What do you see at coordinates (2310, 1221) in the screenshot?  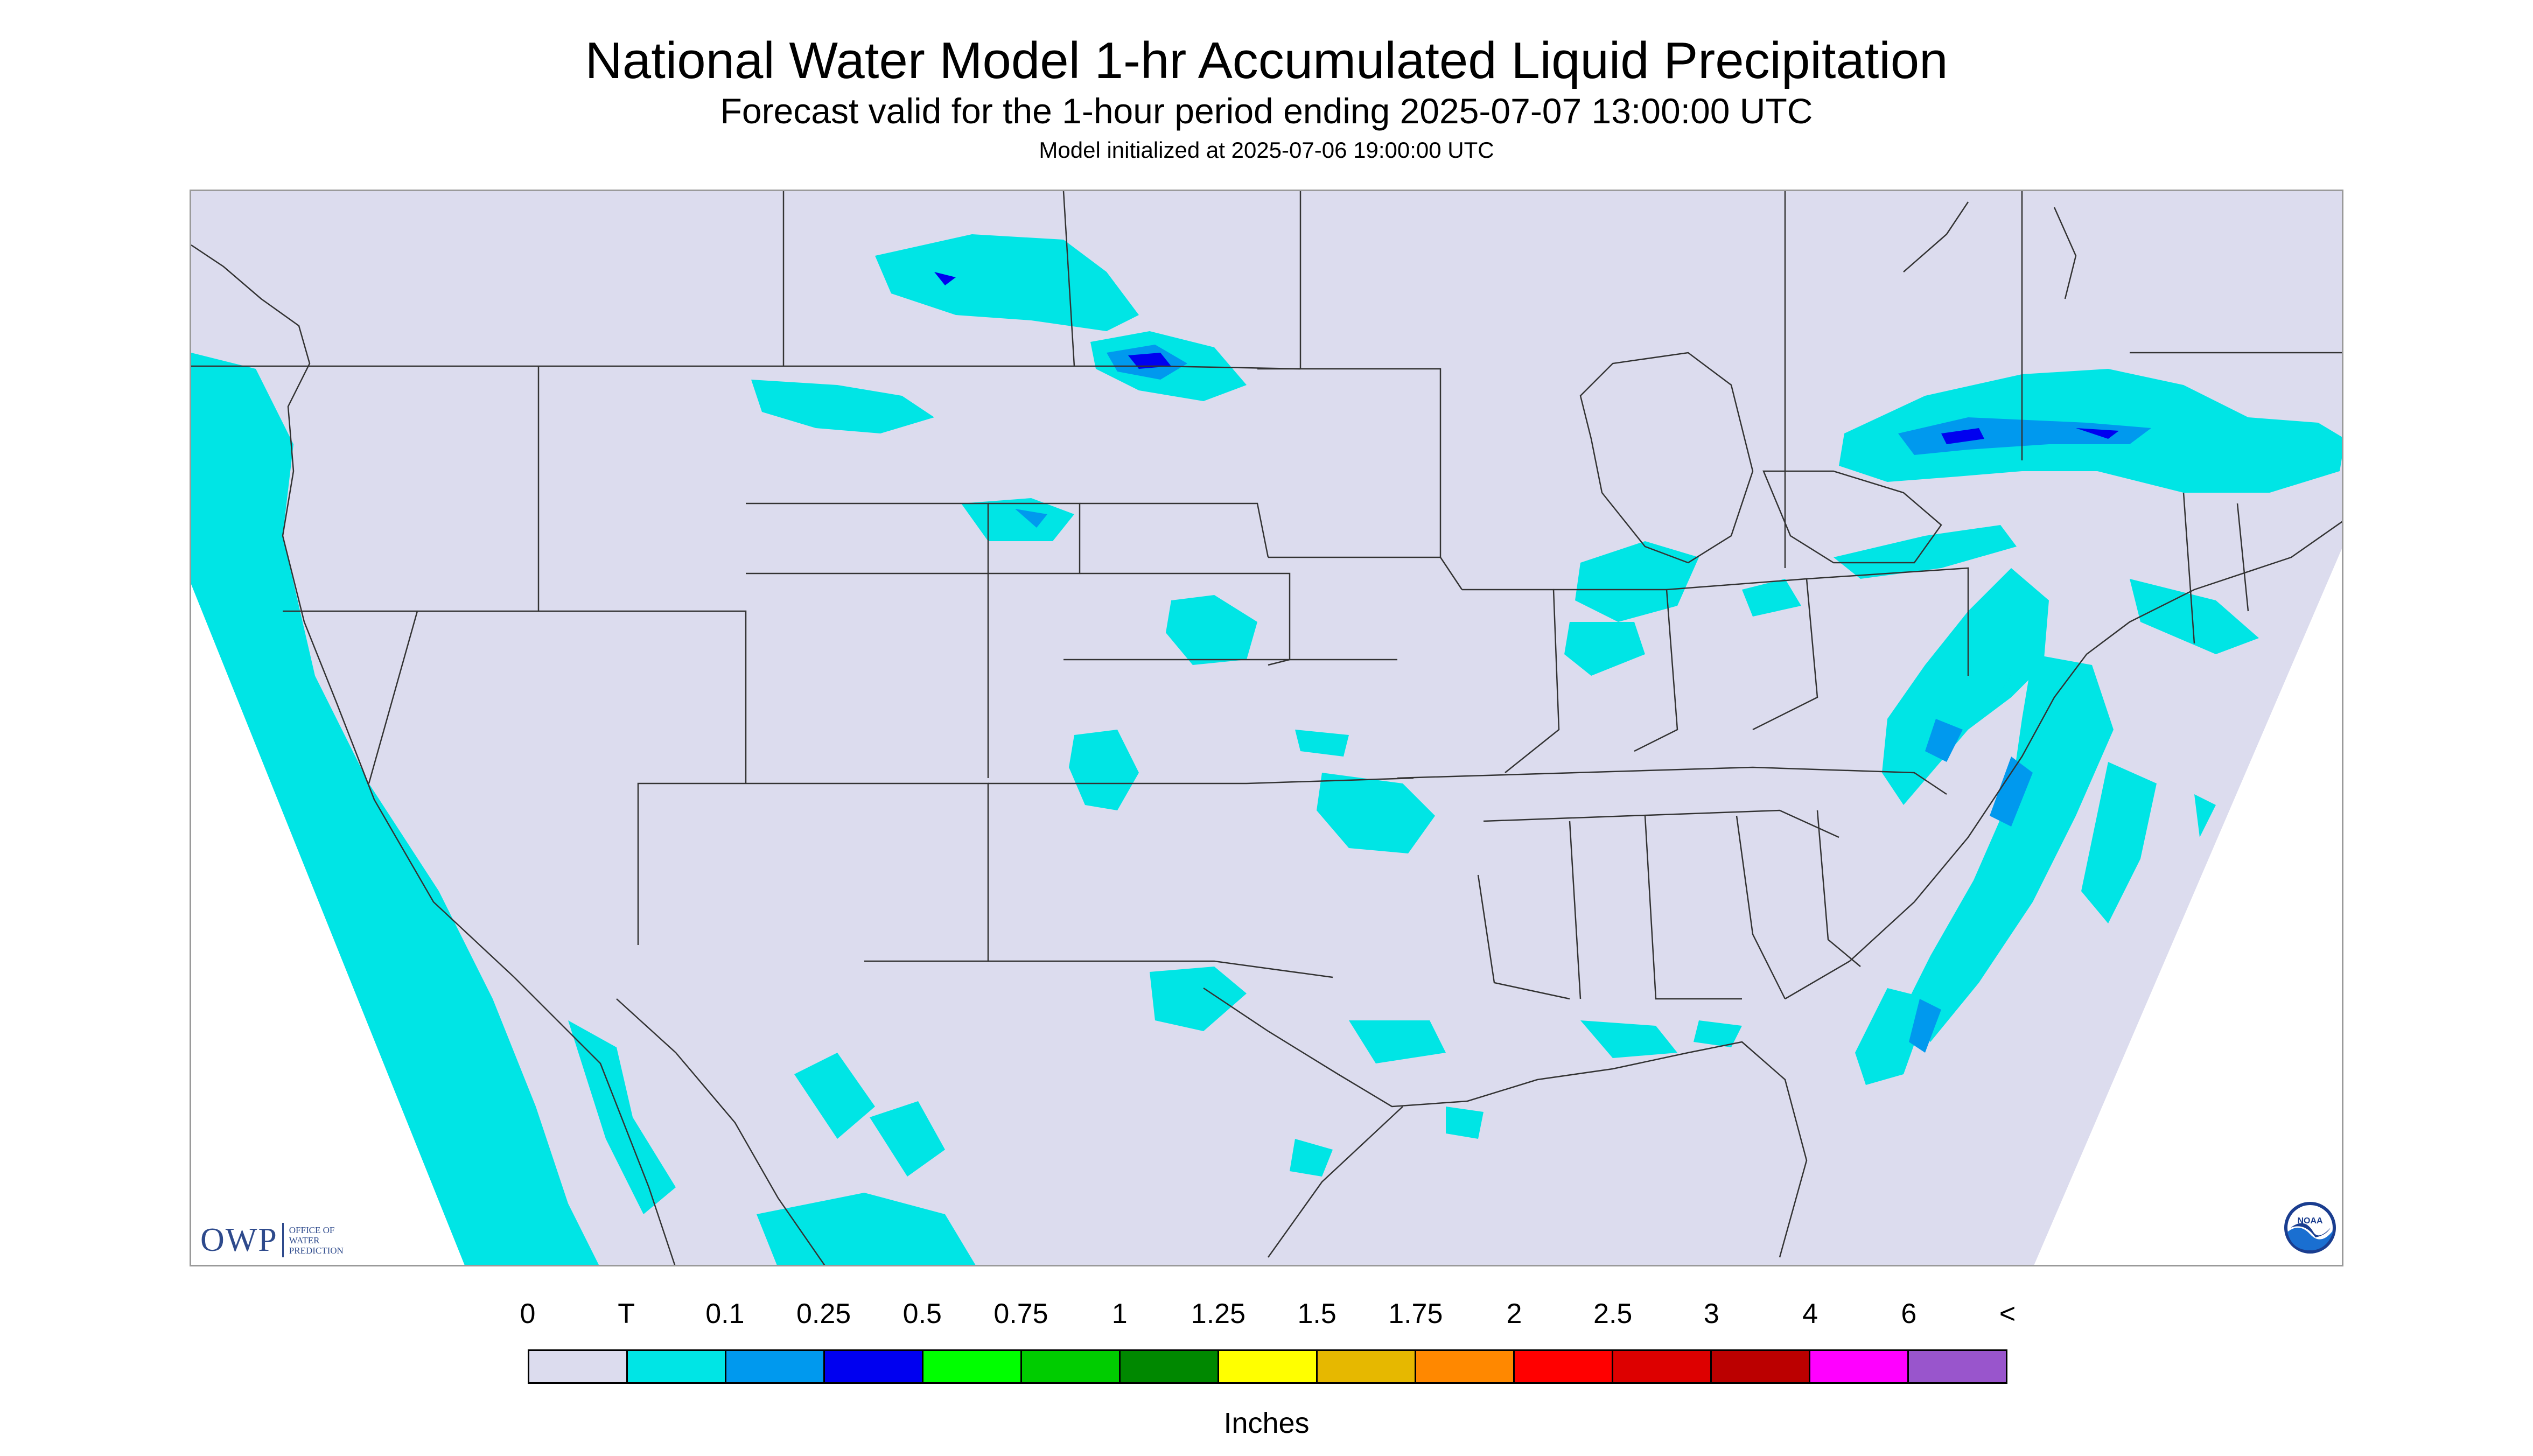 I see `noaa-logo-text: NOAA` at bounding box center [2310, 1221].